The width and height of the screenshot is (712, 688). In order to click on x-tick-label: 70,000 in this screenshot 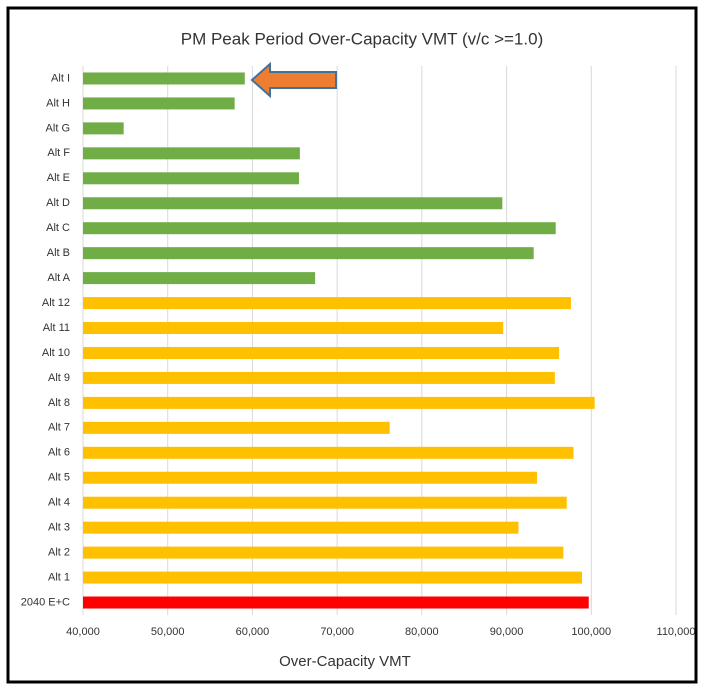, I will do `click(337, 632)`.